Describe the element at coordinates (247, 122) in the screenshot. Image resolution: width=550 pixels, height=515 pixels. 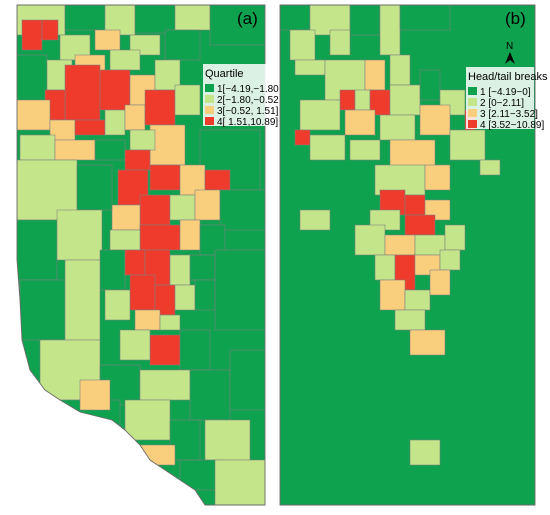
I see `legend-a-label-4: 4[ 1.51,10.89]` at that location.